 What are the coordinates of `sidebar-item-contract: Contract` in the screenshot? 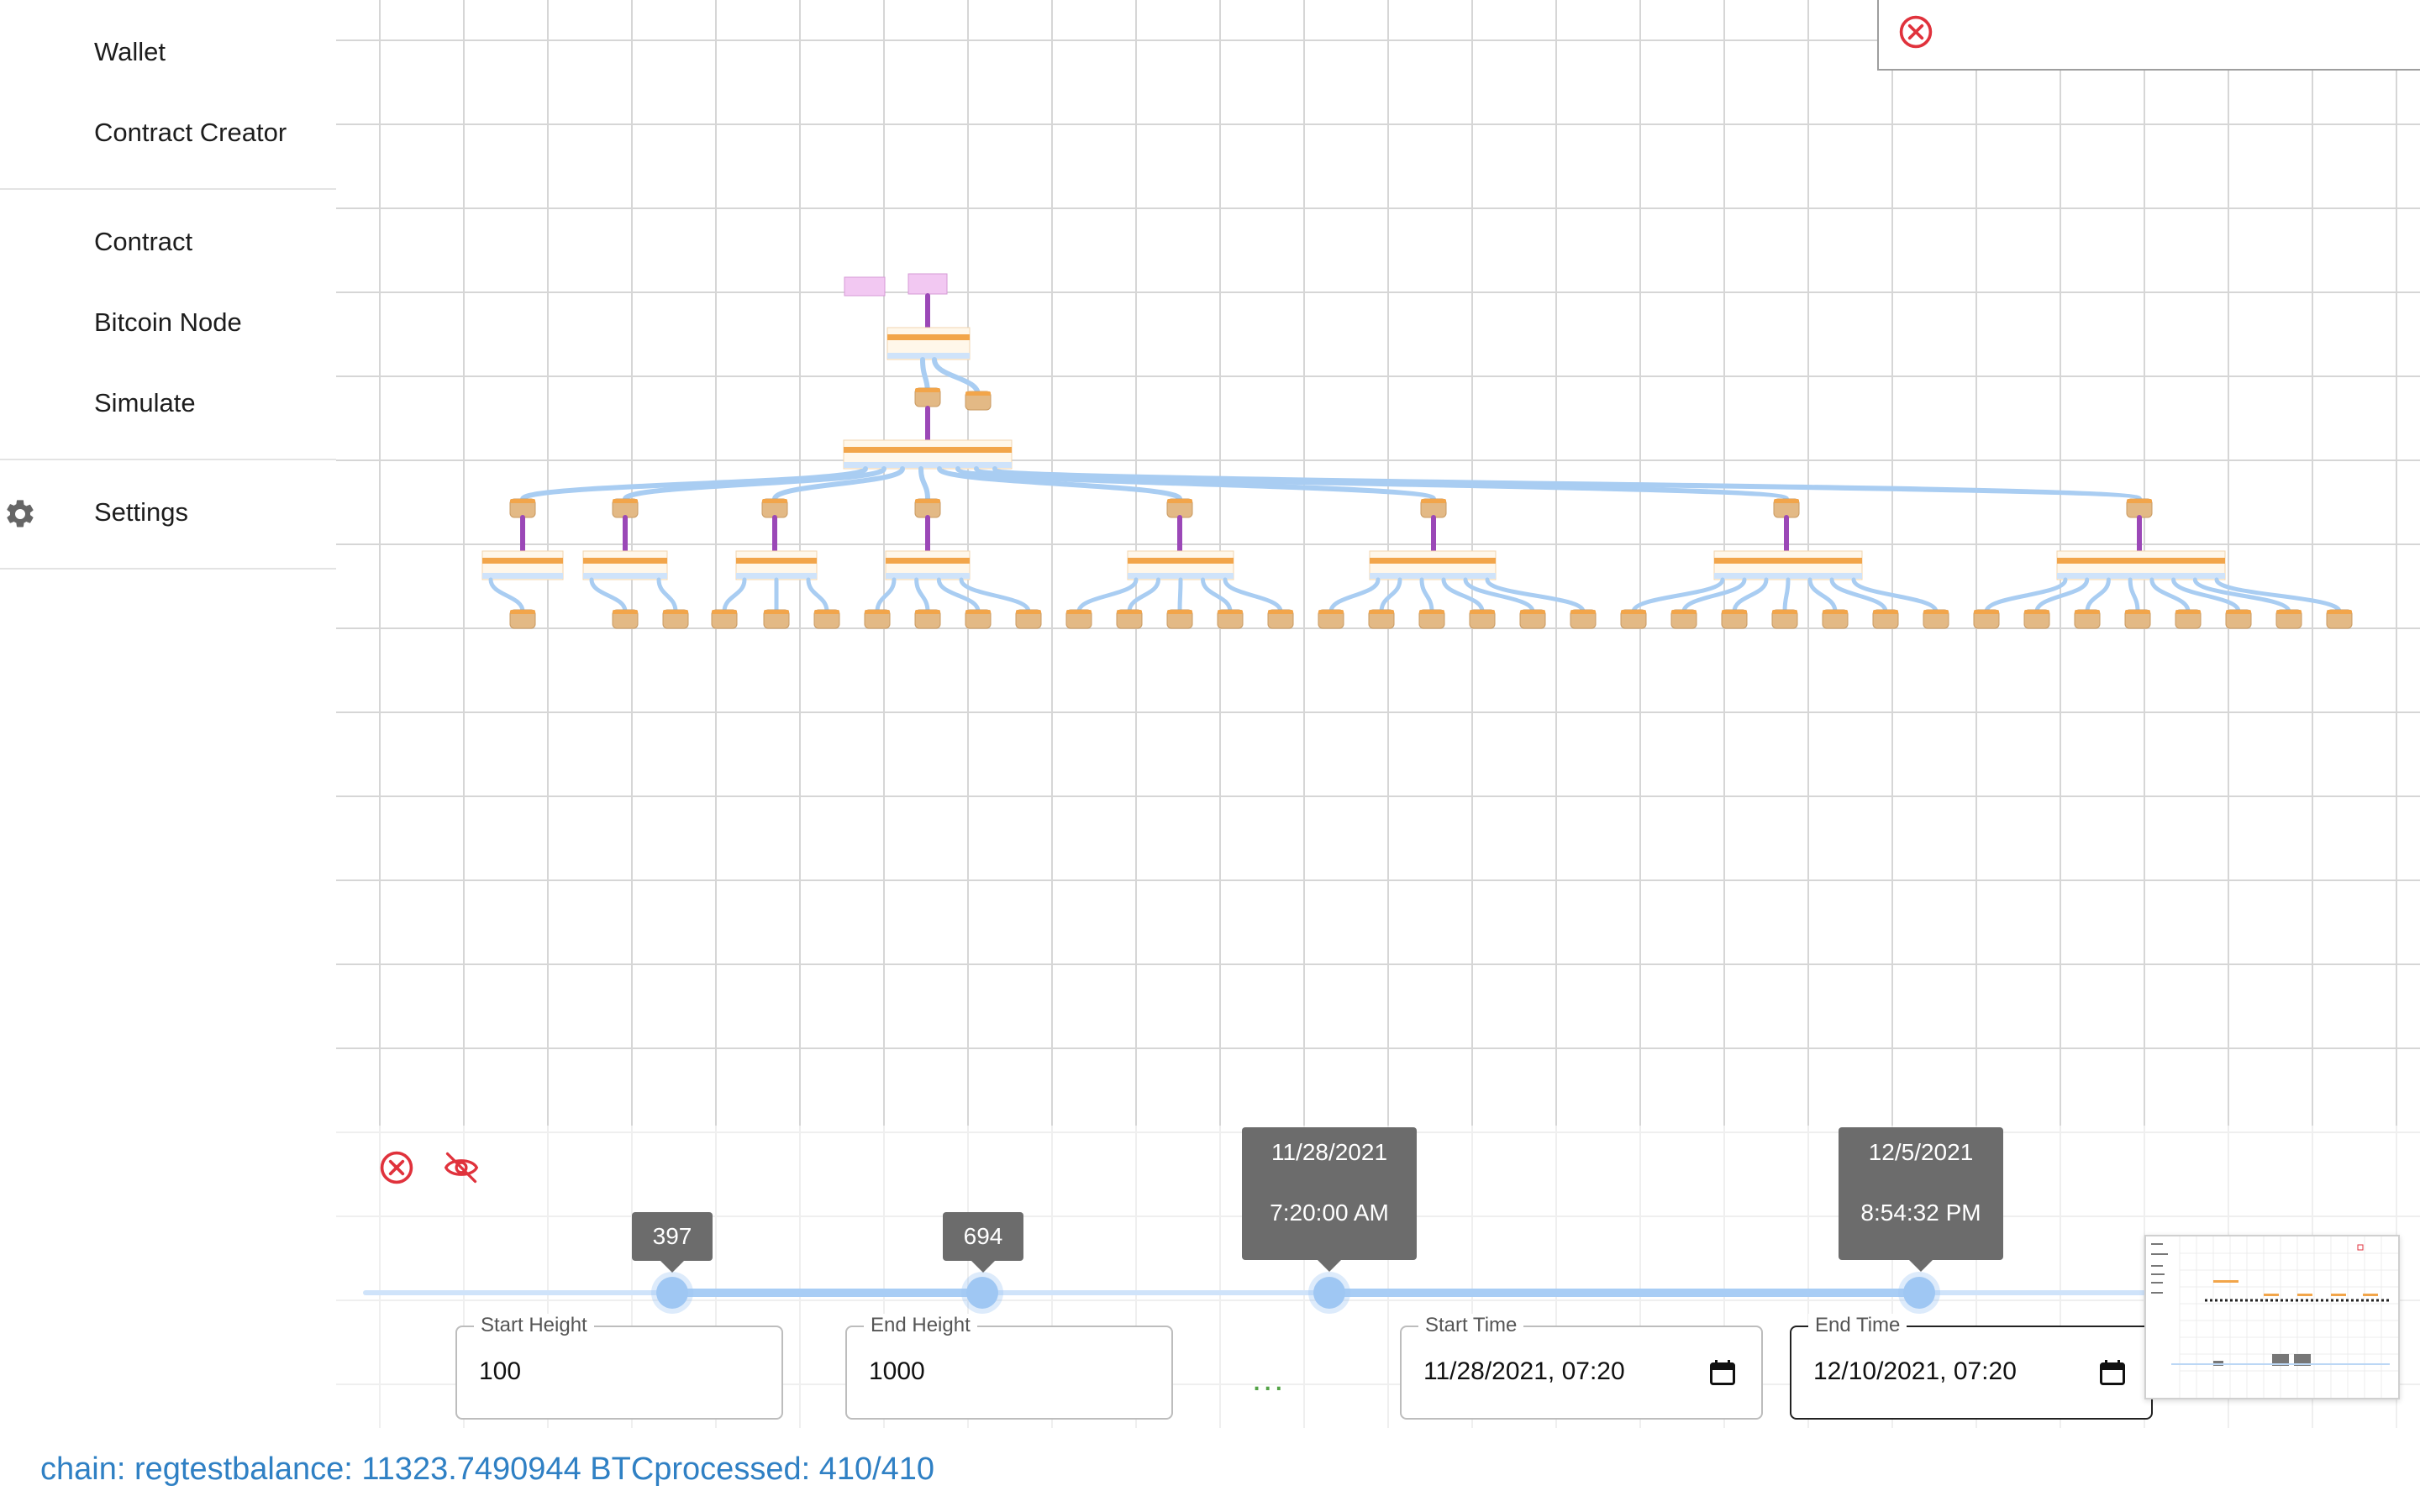 It's located at (143, 241).